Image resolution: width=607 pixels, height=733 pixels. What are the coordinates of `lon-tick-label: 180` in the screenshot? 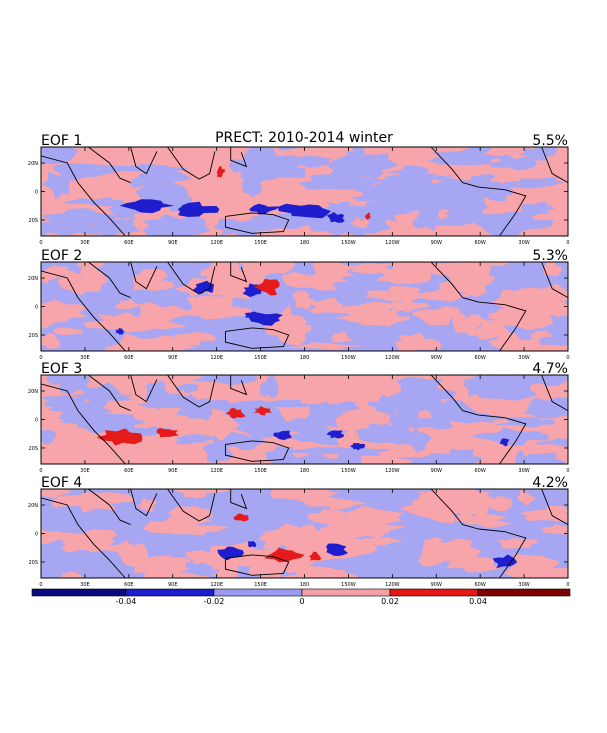 It's located at (305, 471).